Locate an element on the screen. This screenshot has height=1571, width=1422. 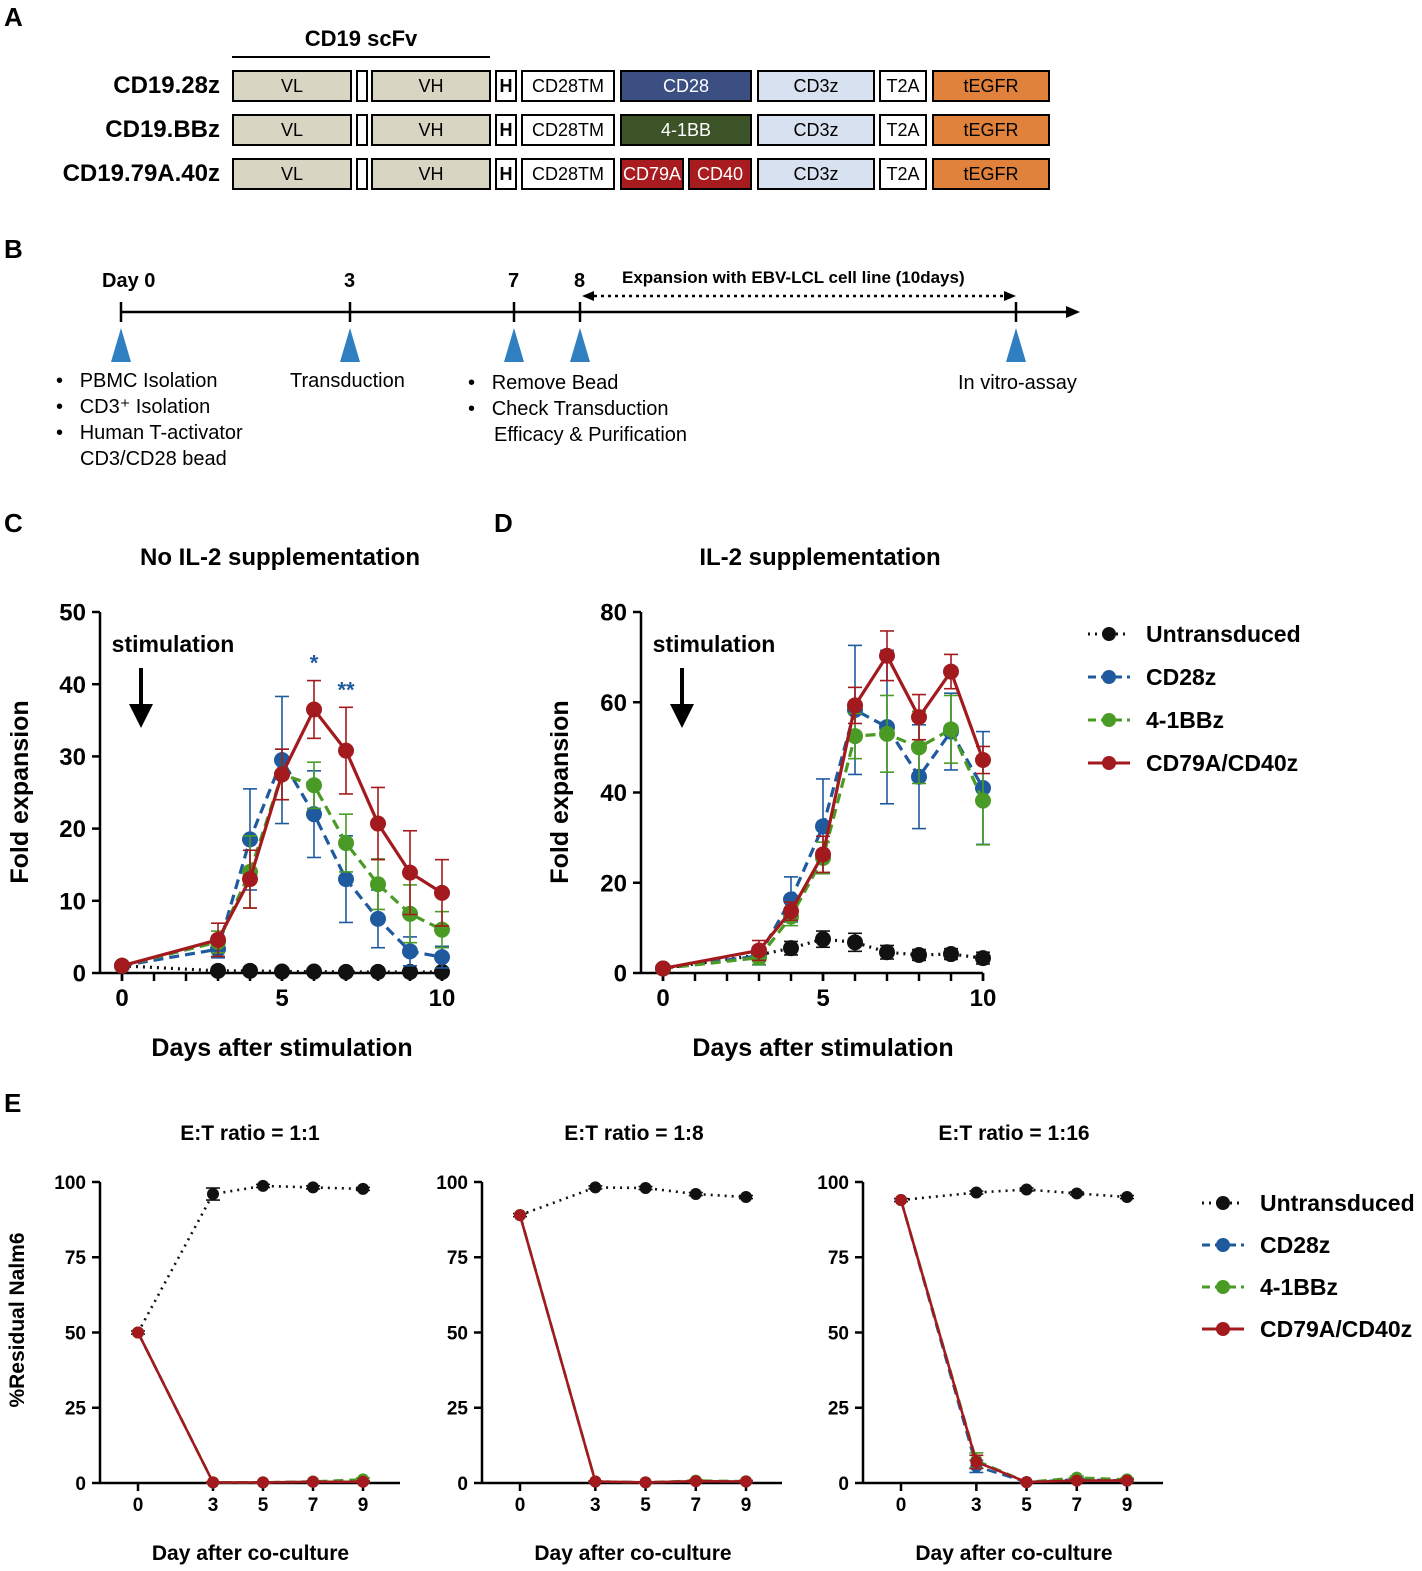
note: Human T-activator is located at coordinates (161, 433).